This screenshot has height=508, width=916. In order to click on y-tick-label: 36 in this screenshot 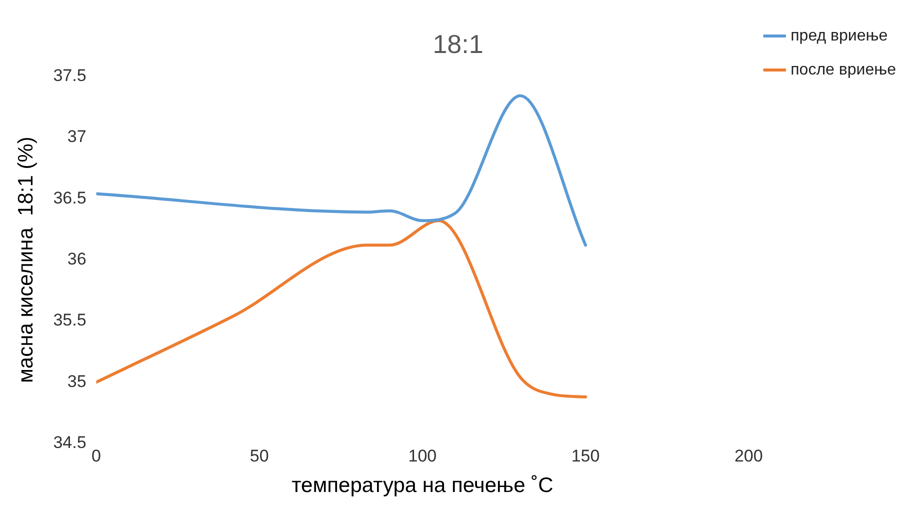, I will do `click(76, 258)`.